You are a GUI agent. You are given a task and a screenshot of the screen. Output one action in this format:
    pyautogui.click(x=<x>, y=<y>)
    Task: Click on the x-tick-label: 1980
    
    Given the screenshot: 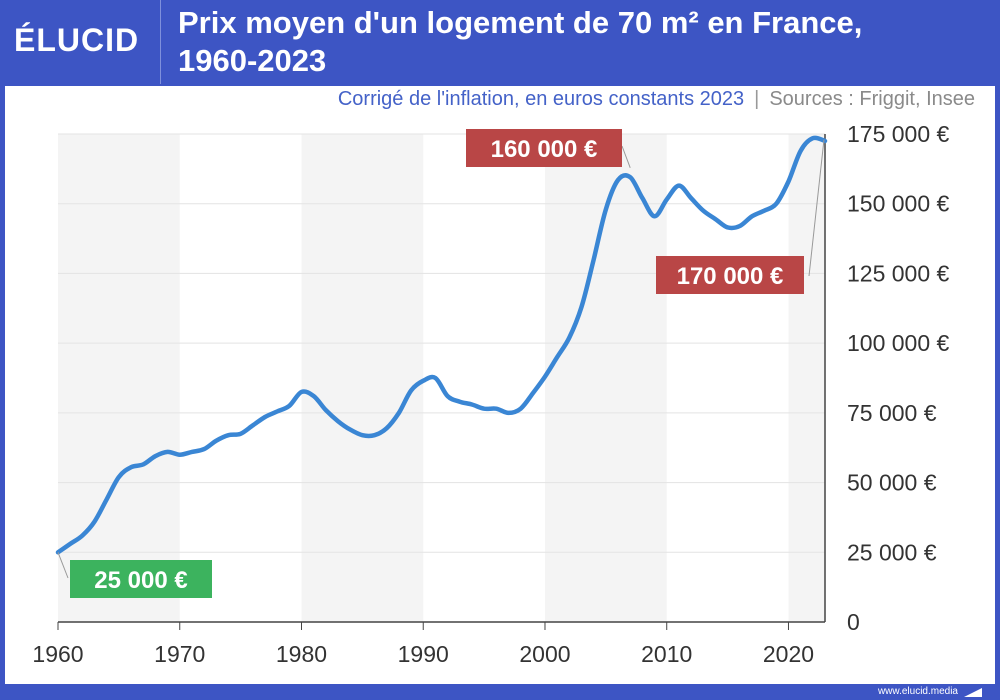 What is the action you would take?
    pyautogui.click(x=301, y=654)
    